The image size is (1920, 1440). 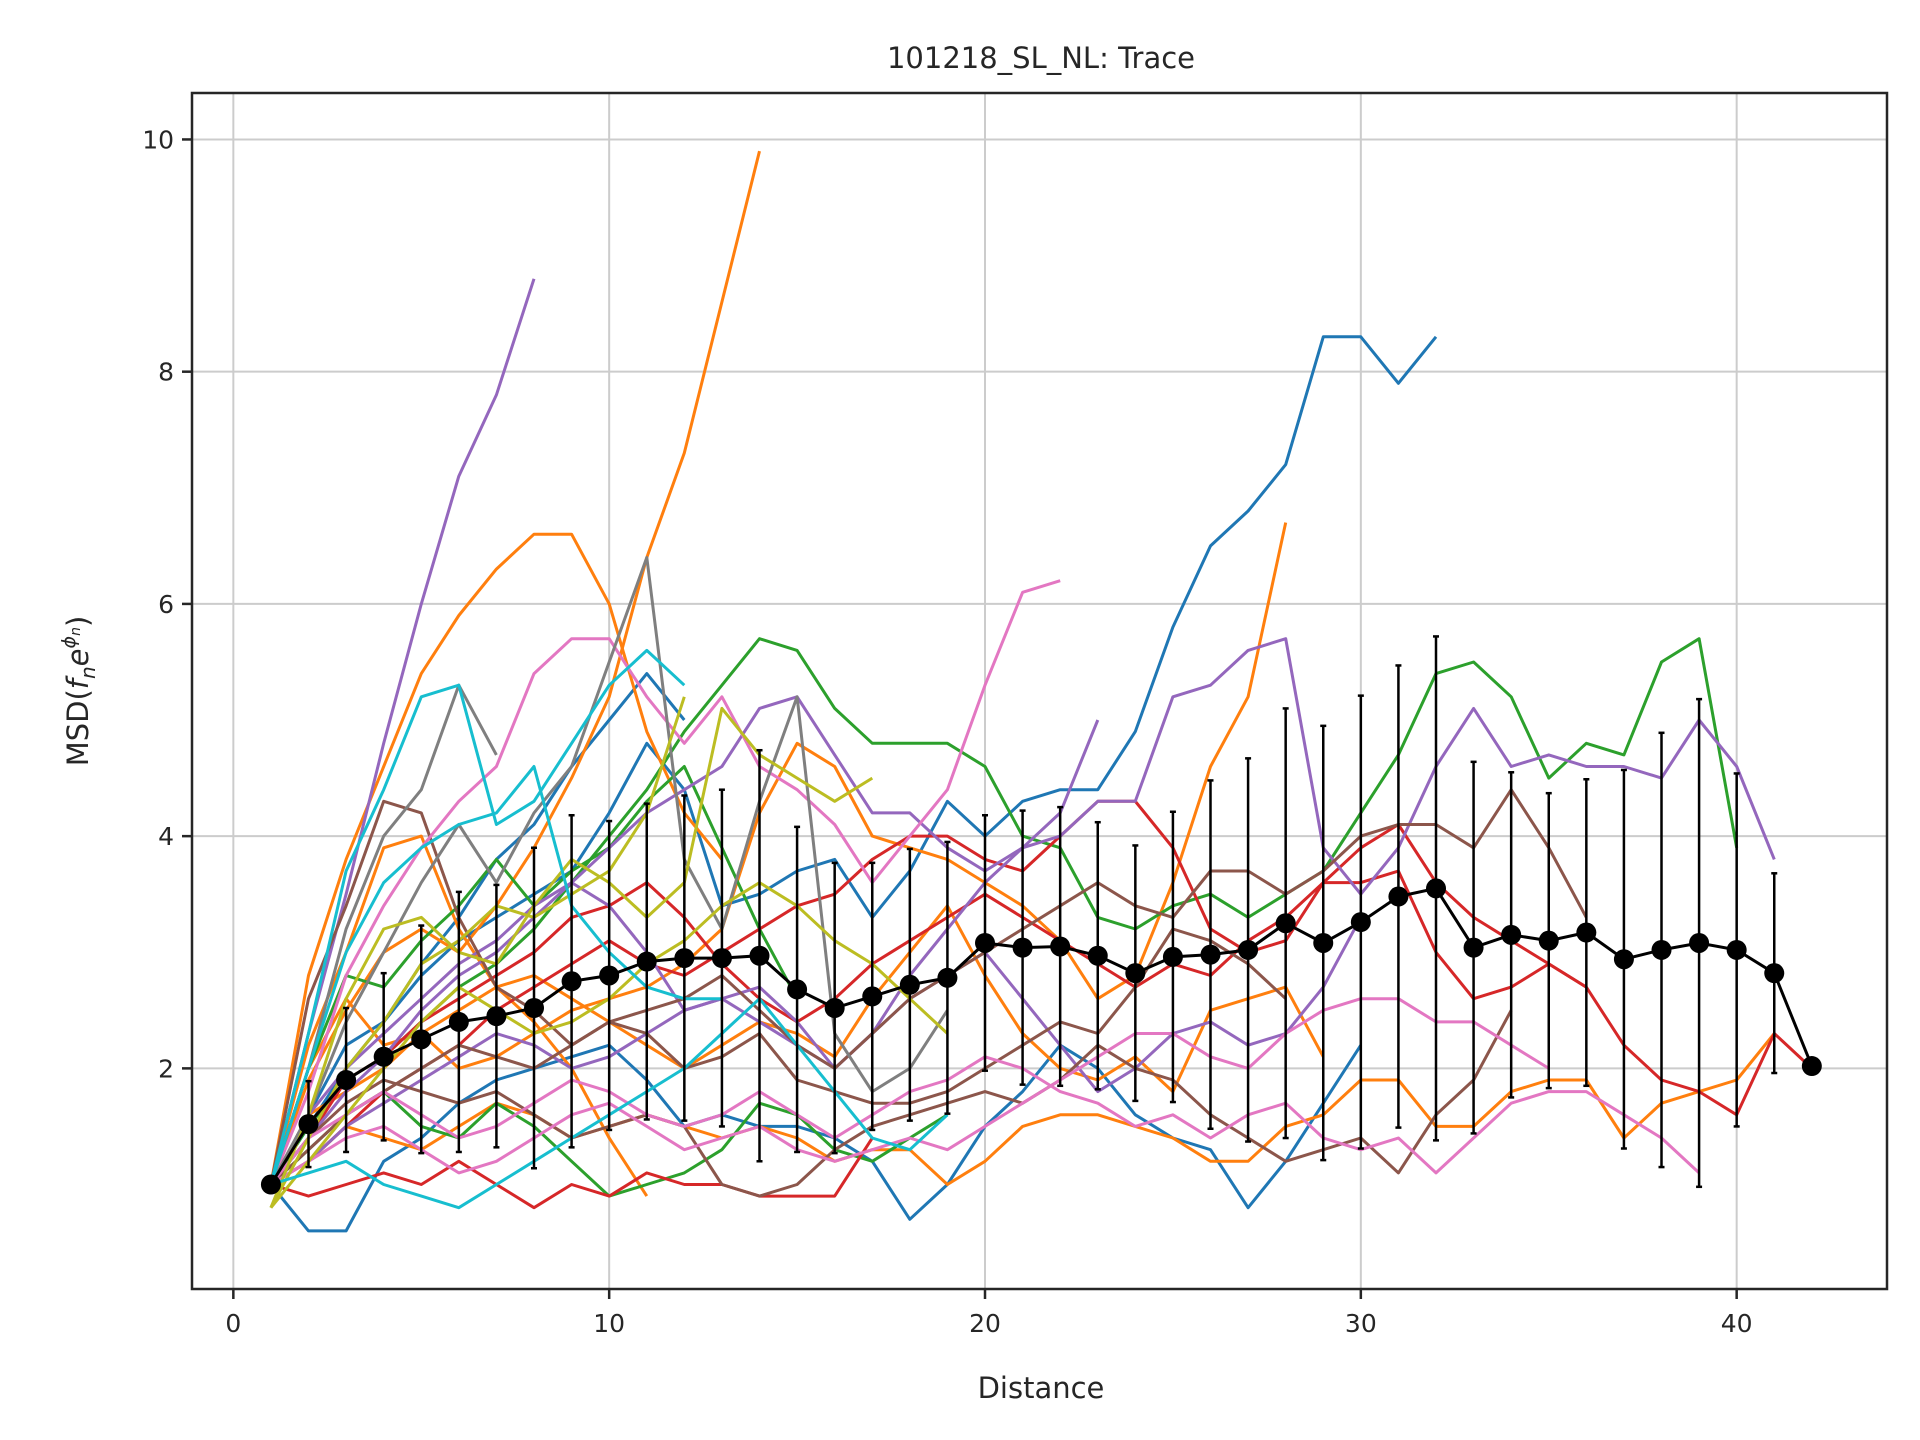 I want to click on chart-title: 101218_SL_NL: Trace, so click(x=1041, y=58).